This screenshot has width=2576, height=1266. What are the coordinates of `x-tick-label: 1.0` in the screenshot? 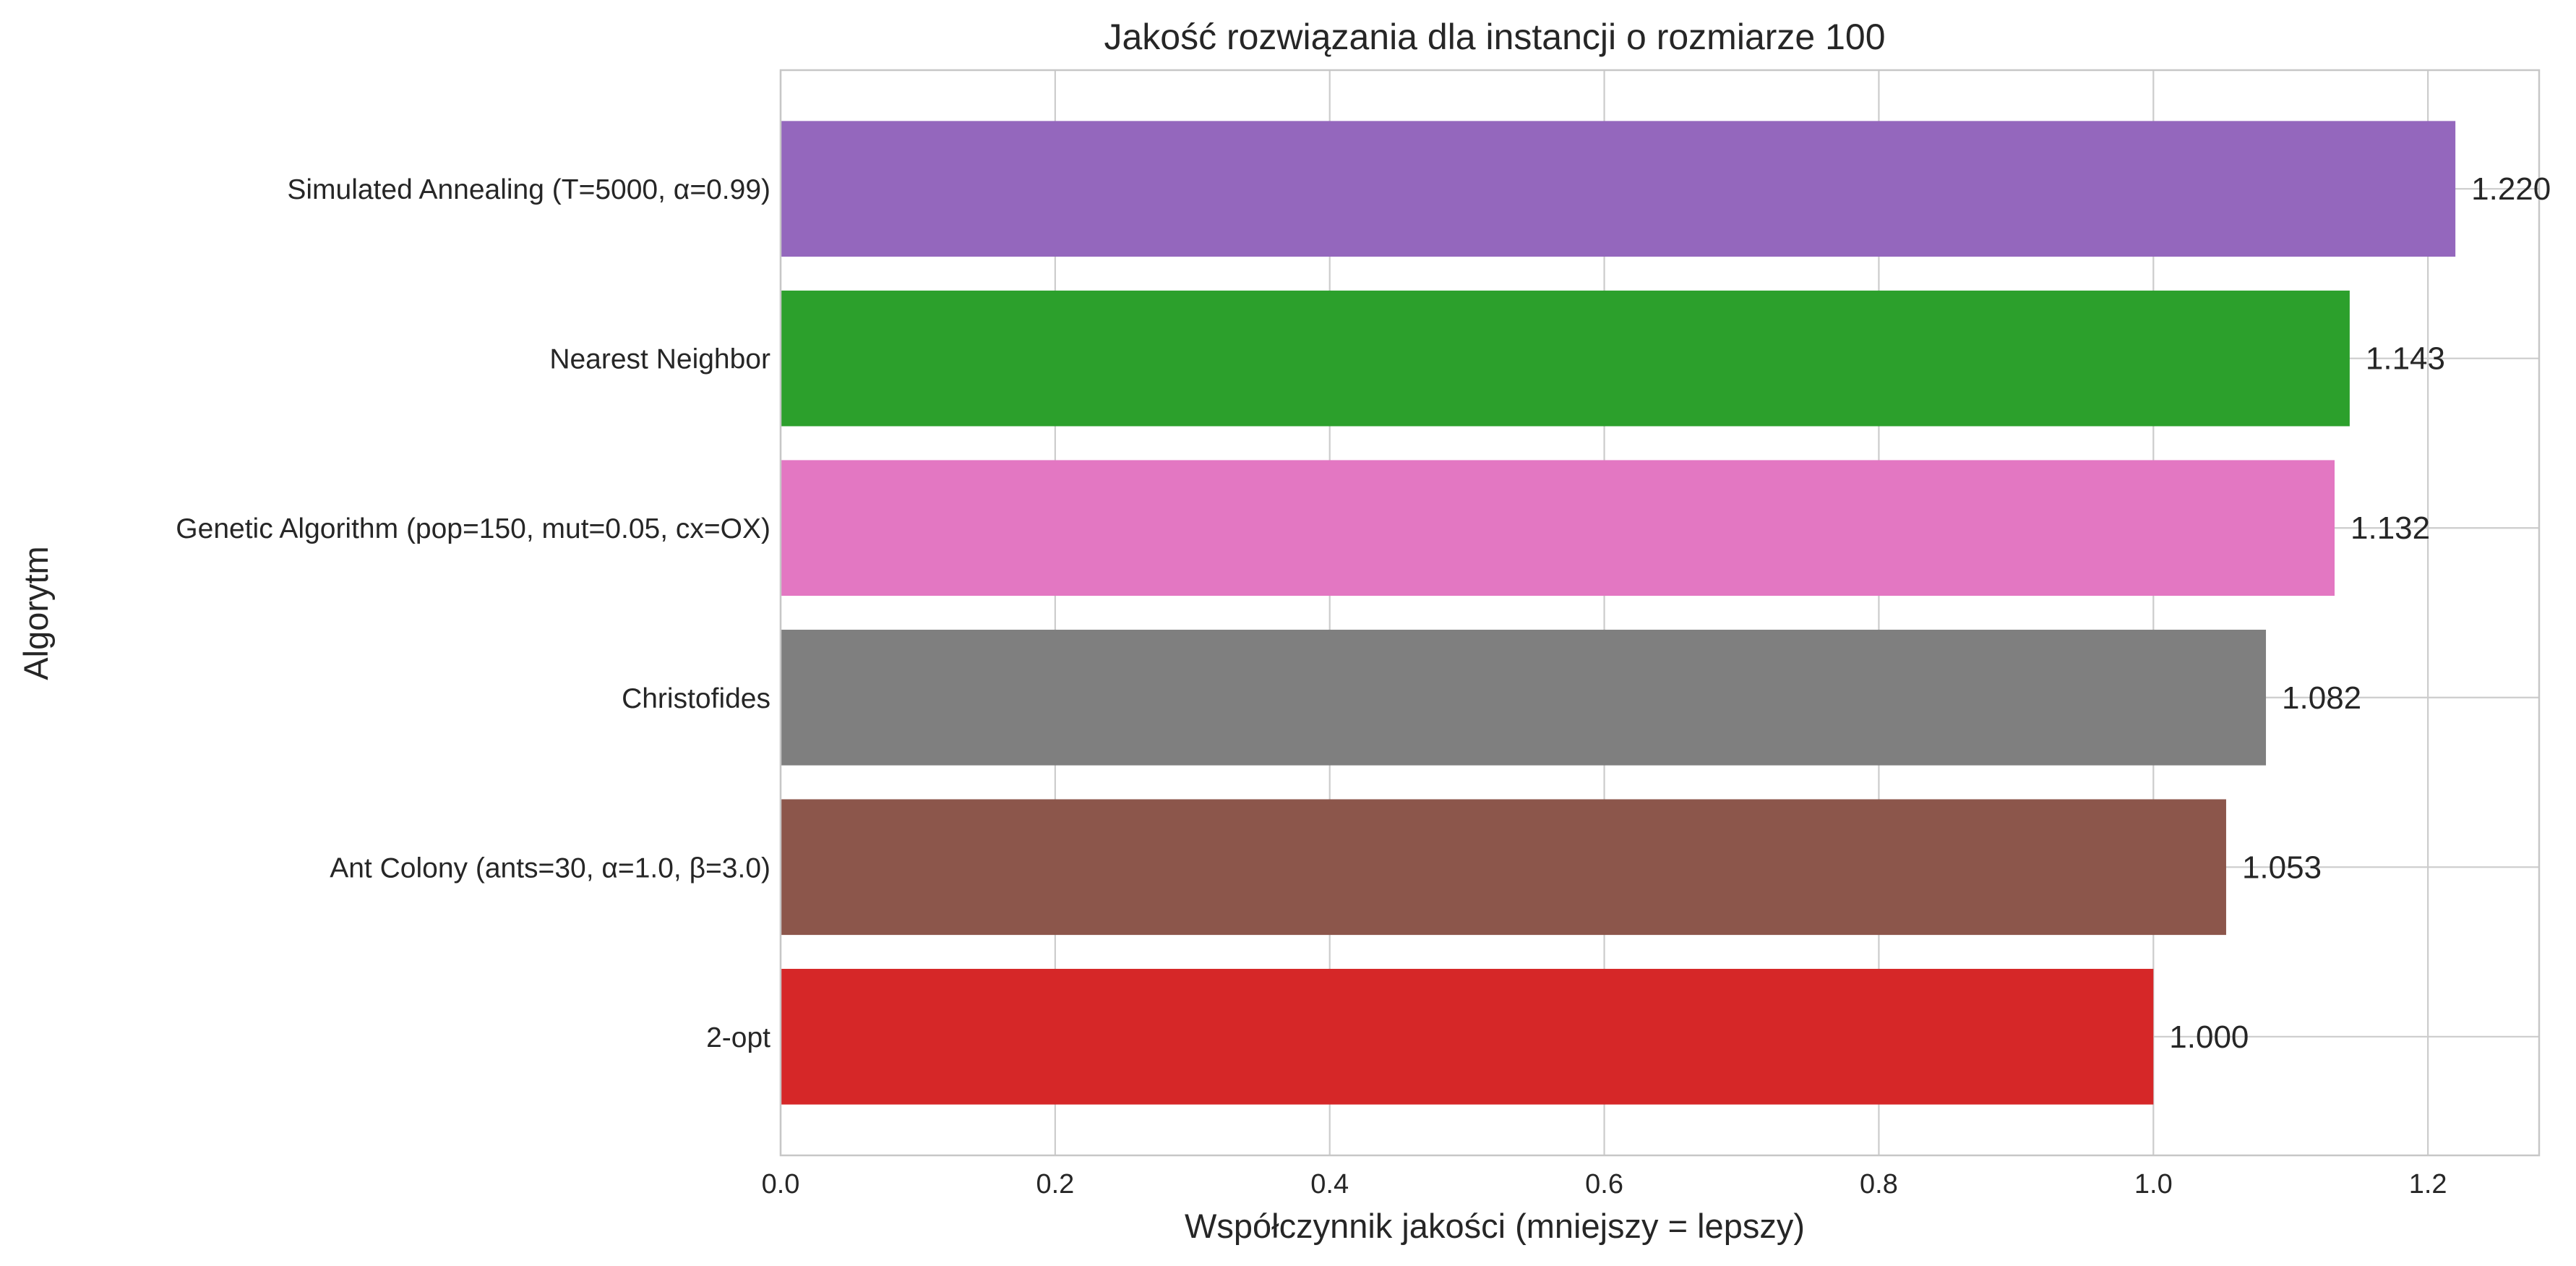 It's located at (2154, 1184).